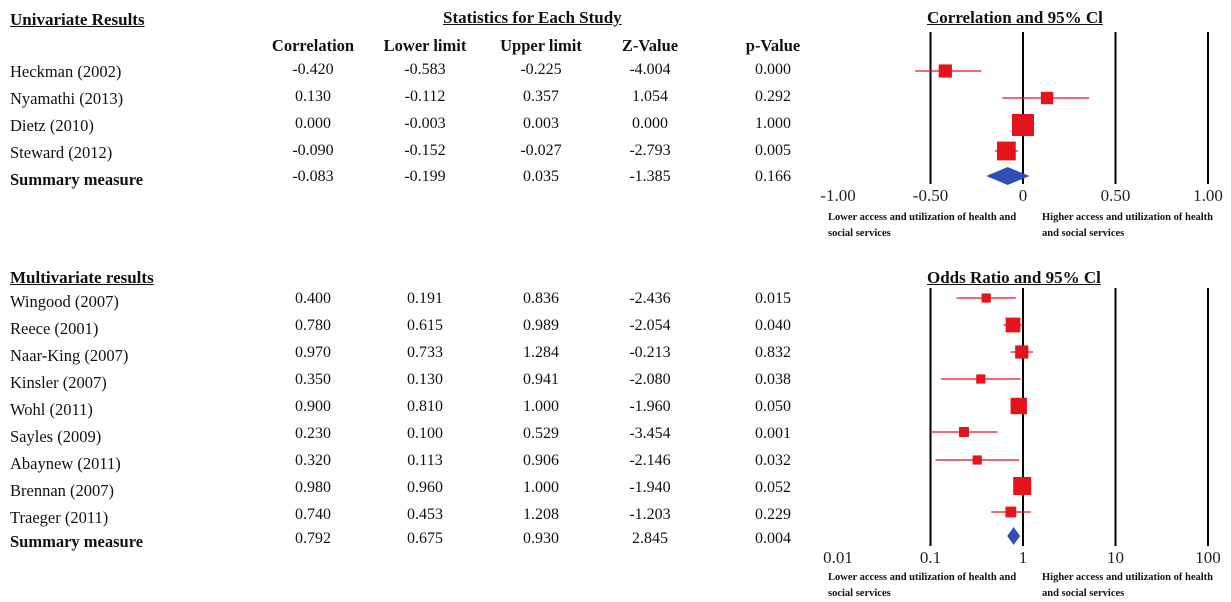  I want to click on table-cell: 0.015, so click(773, 298).